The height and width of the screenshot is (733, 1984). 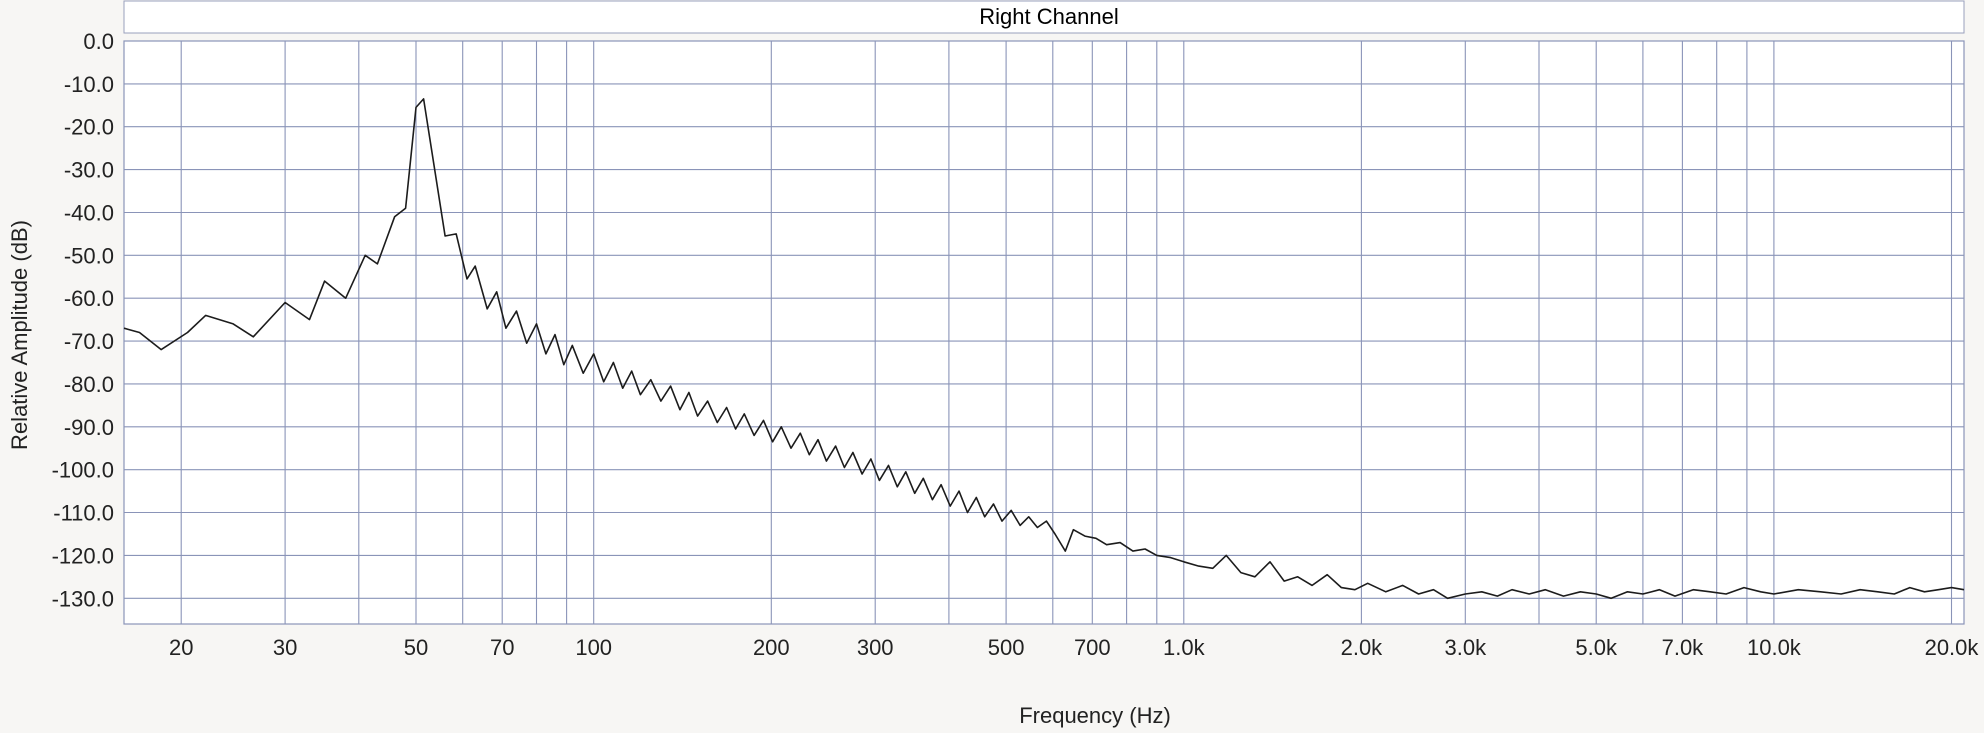 I want to click on y-tick-label: -60.0, so click(x=89, y=298).